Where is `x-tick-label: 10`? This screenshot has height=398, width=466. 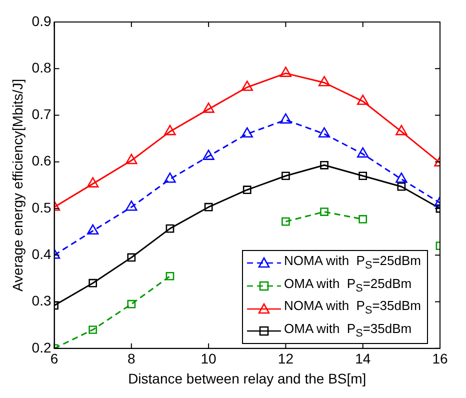
x-tick-label: 10 is located at coordinates (208, 358).